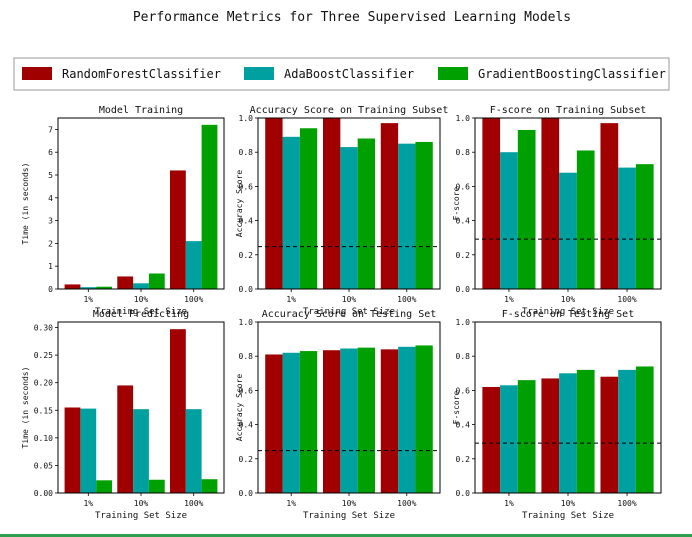 The image size is (692, 537). I want to click on legend-frame, so click(341, 74).